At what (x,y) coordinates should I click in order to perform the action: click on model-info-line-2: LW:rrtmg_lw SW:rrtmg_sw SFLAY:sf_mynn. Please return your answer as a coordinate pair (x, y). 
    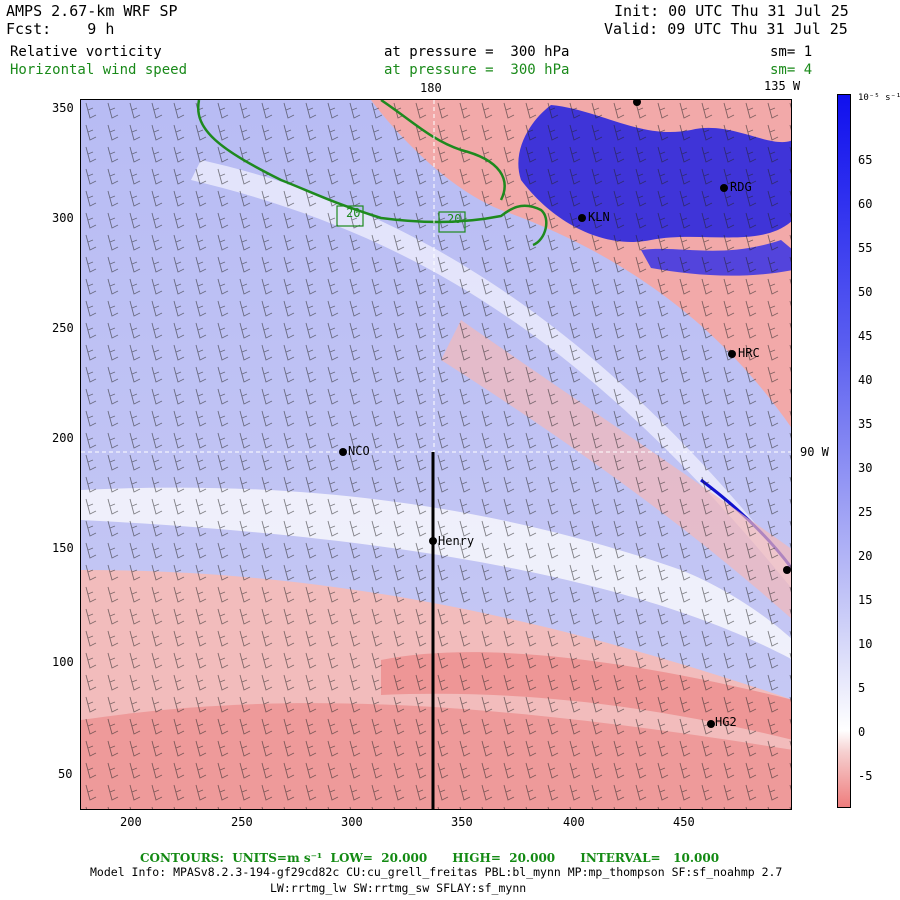
    Looking at the image, I should click on (398, 888).